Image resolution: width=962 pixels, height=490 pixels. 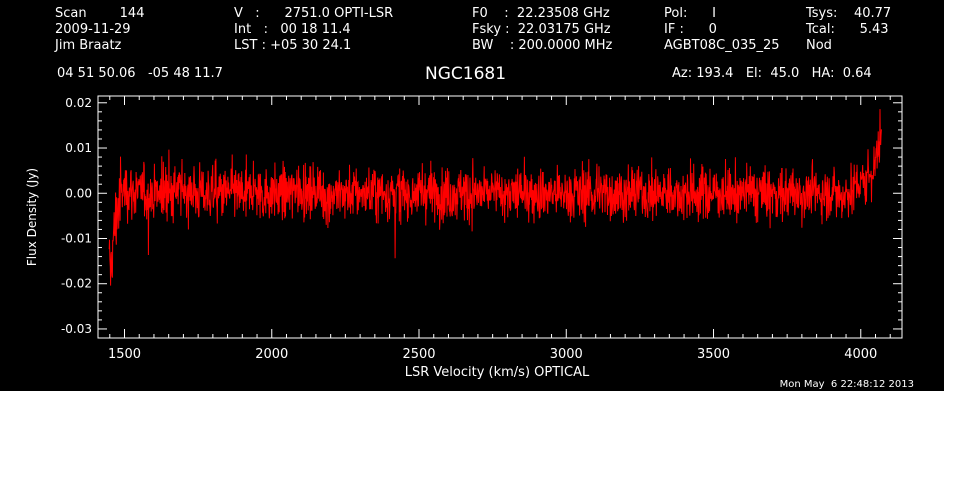 What do you see at coordinates (849, 13) in the screenshot?
I see `header-tsys: Tsys: 40.77` at bounding box center [849, 13].